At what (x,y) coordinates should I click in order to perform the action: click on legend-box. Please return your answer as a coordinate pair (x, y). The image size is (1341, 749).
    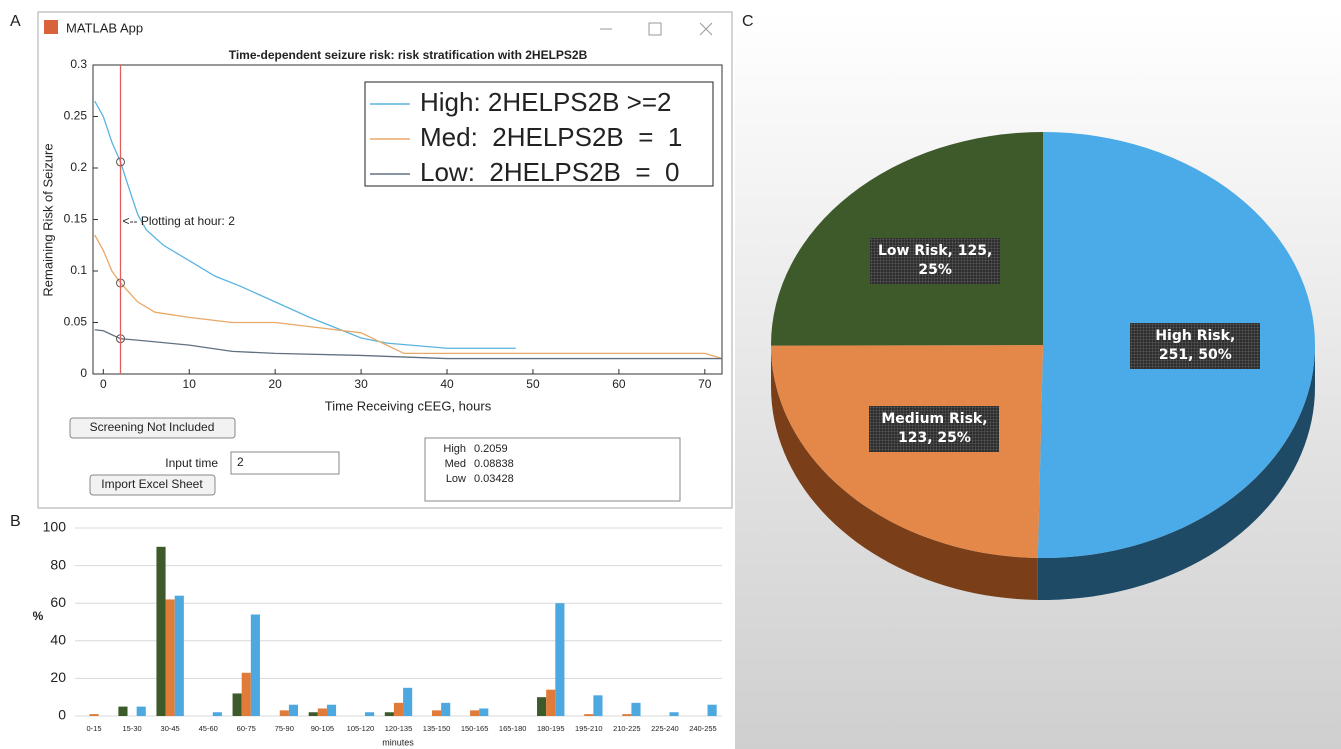
    Looking at the image, I should click on (539, 134).